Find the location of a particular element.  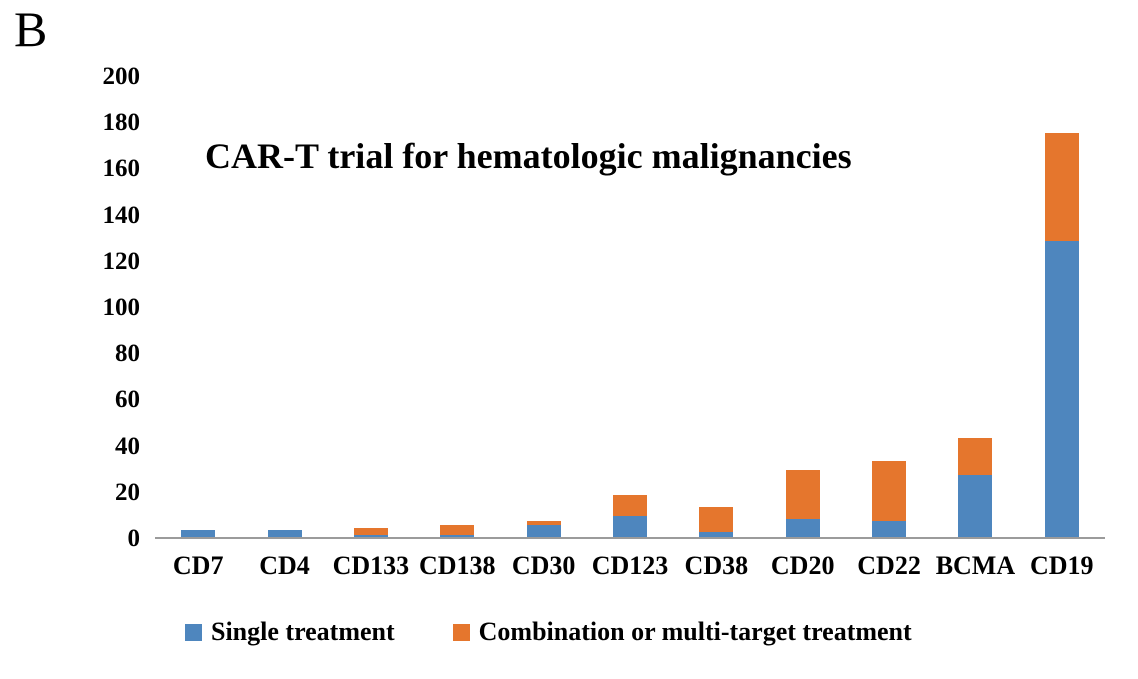

y-axis-tick: 120 is located at coordinates (121, 261).